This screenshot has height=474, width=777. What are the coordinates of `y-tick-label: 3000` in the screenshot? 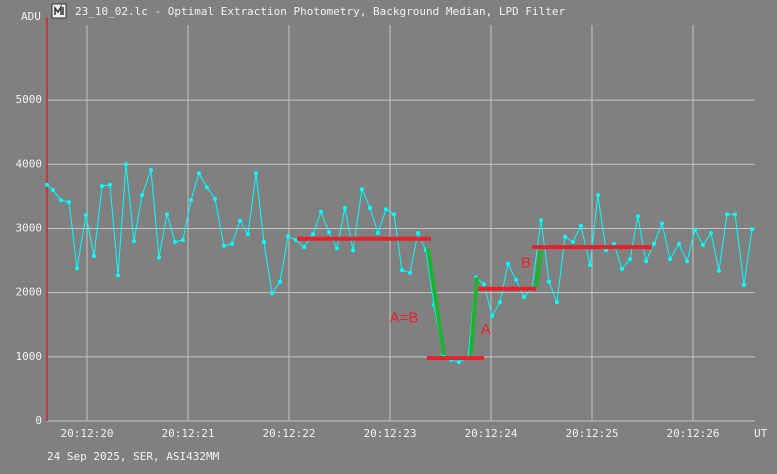 It's located at (29, 227).